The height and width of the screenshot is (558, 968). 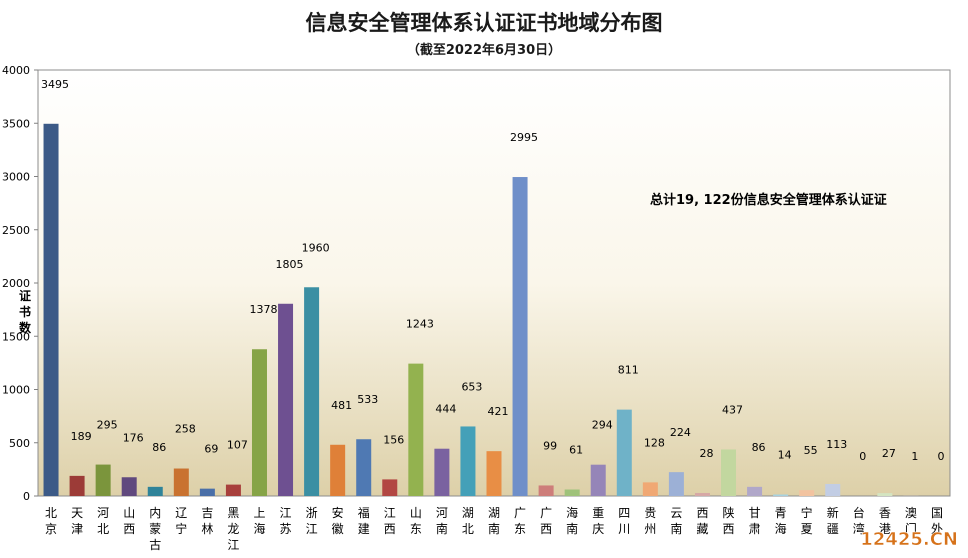 I want to click on x-tick-label: 北京, so click(x=51, y=521).